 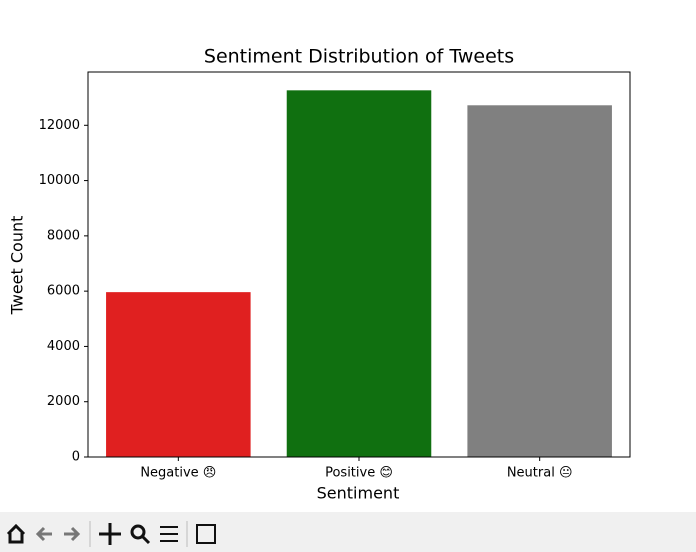 I want to click on x-tick-label: Positive 😊, so click(x=359, y=473).